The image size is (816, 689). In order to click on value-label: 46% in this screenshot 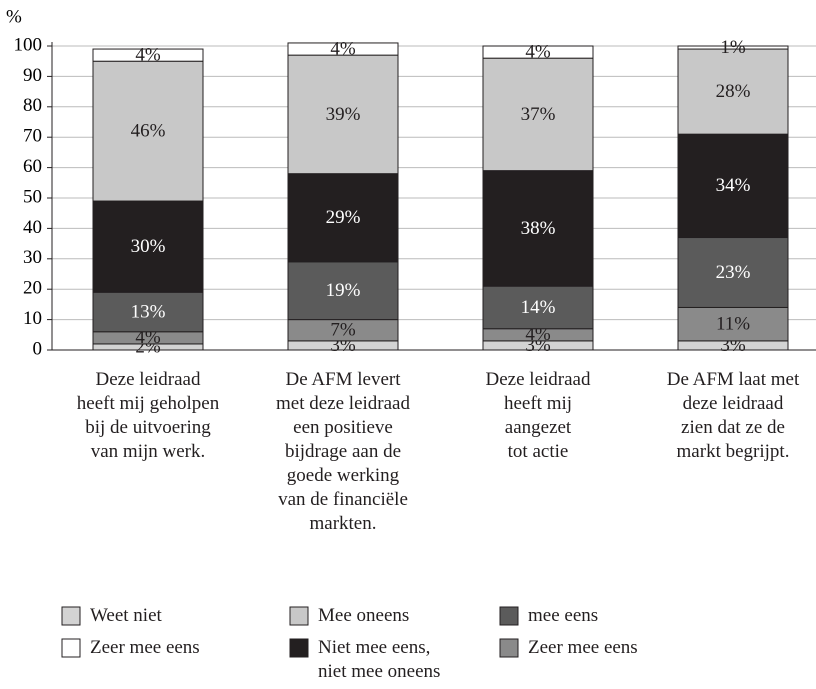, I will do `click(148, 130)`.